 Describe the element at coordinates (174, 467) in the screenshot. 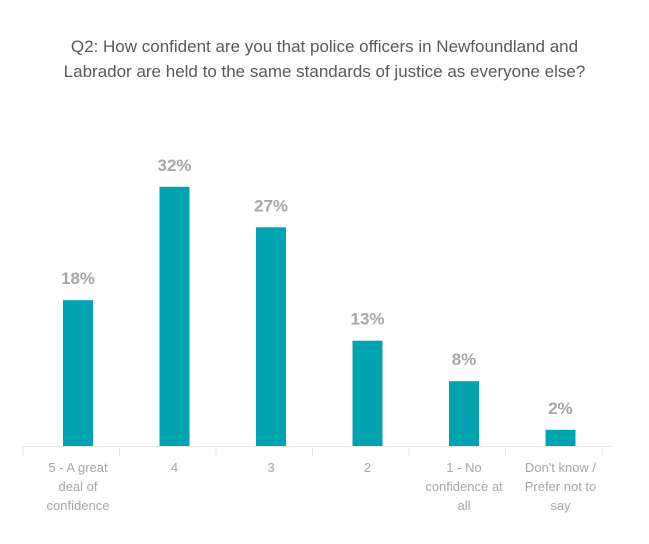

I see `x-tick-label: 4` at that location.